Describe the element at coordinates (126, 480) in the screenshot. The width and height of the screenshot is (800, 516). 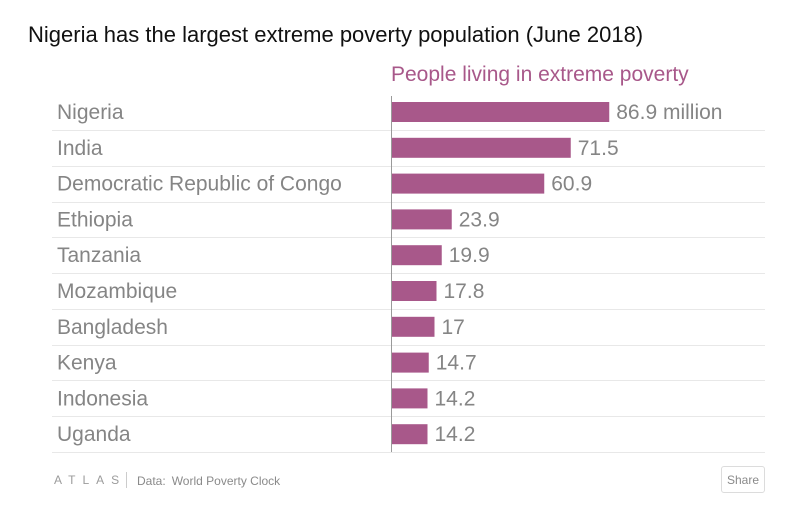
I see `footer-divider` at that location.